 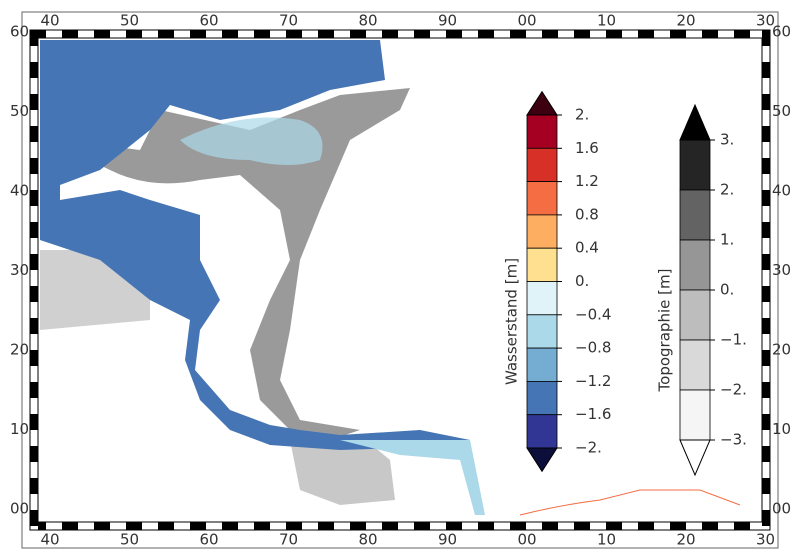 What do you see at coordinates (512, 321) in the screenshot?
I see `colorbar-title: Wasserstand [m]` at bounding box center [512, 321].